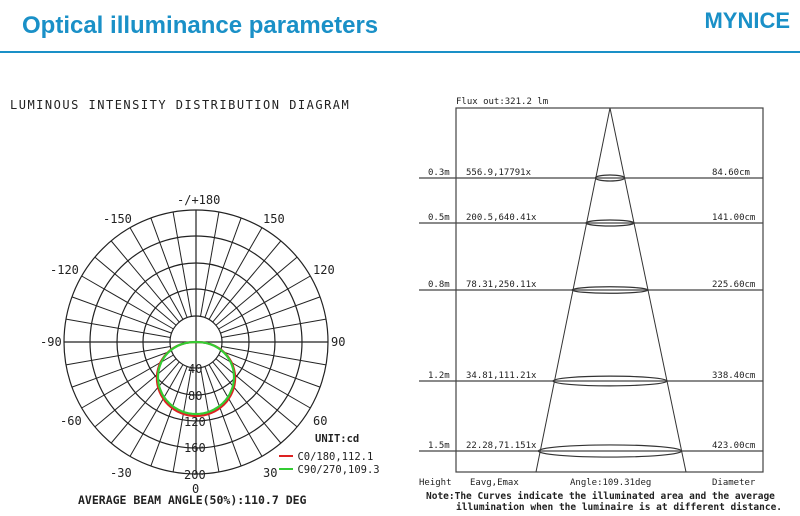 The width and height of the screenshot is (800, 516). Describe the element at coordinates (731, 173) in the screenshot. I see `row-diameter: 84.60cm` at that location.